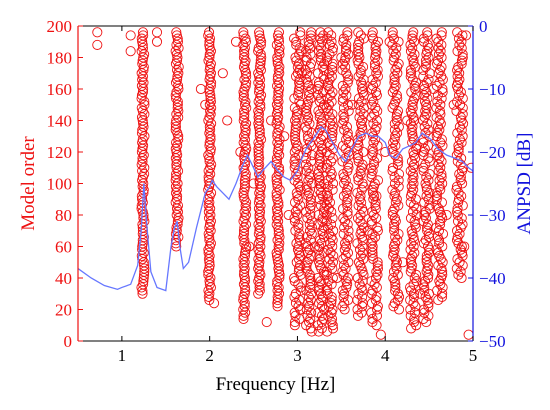  Describe the element at coordinates (524, 184) in the screenshot. I see `y-axis-label-right: ANPSD [dB]` at that location.